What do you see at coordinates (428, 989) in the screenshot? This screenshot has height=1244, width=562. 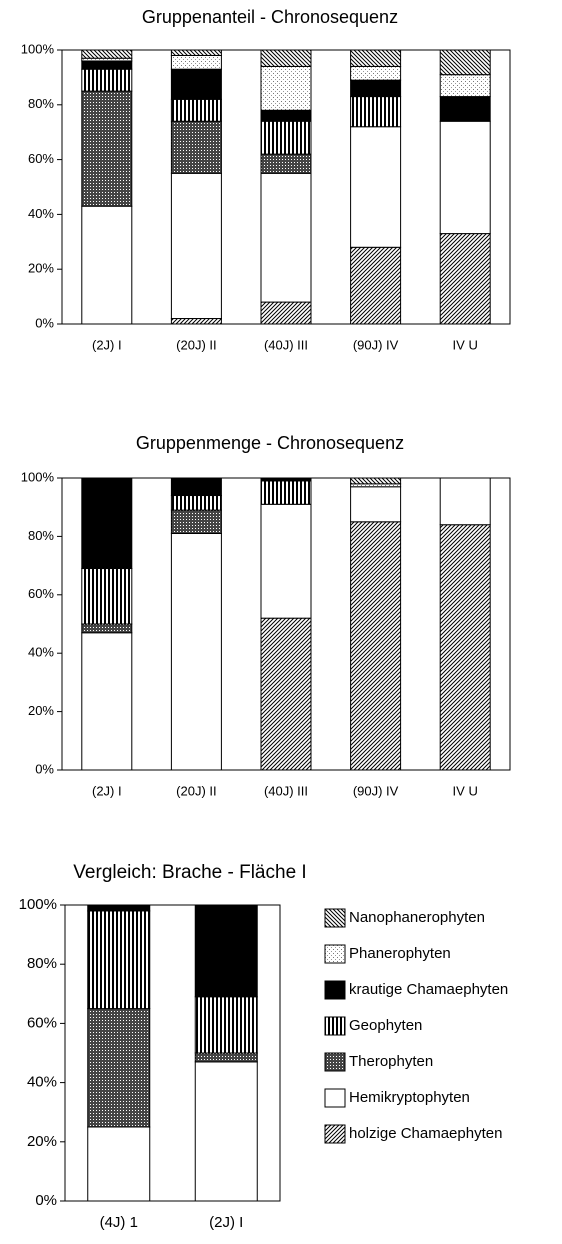 I see `legend-label: krautige Chamaephyten` at bounding box center [428, 989].